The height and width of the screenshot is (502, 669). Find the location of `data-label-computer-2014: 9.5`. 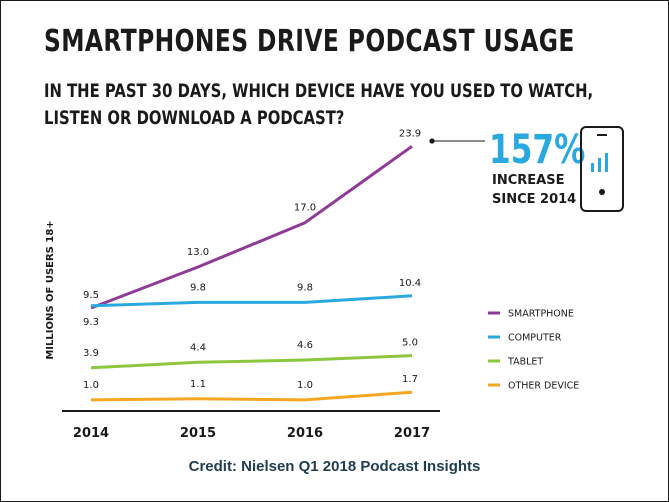

data-label-computer-2014: 9.5 is located at coordinates (91, 295).